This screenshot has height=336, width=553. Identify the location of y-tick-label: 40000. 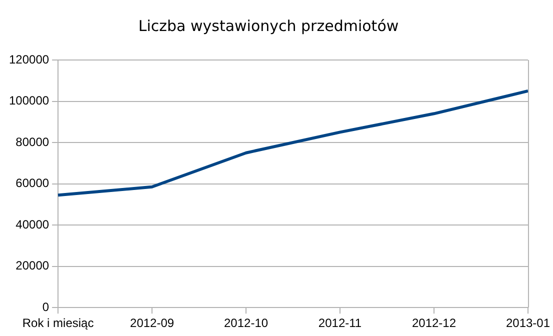
(33, 224).